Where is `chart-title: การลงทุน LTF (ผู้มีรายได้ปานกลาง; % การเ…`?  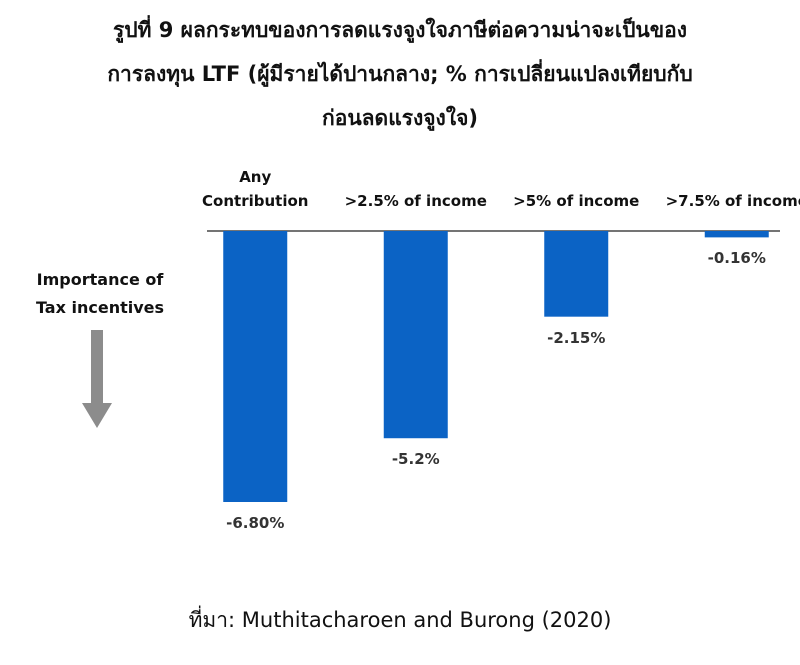 chart-title: การลงทุน LTF (ผู้มีรายได้ปานกลาง; % การเ… is located at coordinates (400, 74).